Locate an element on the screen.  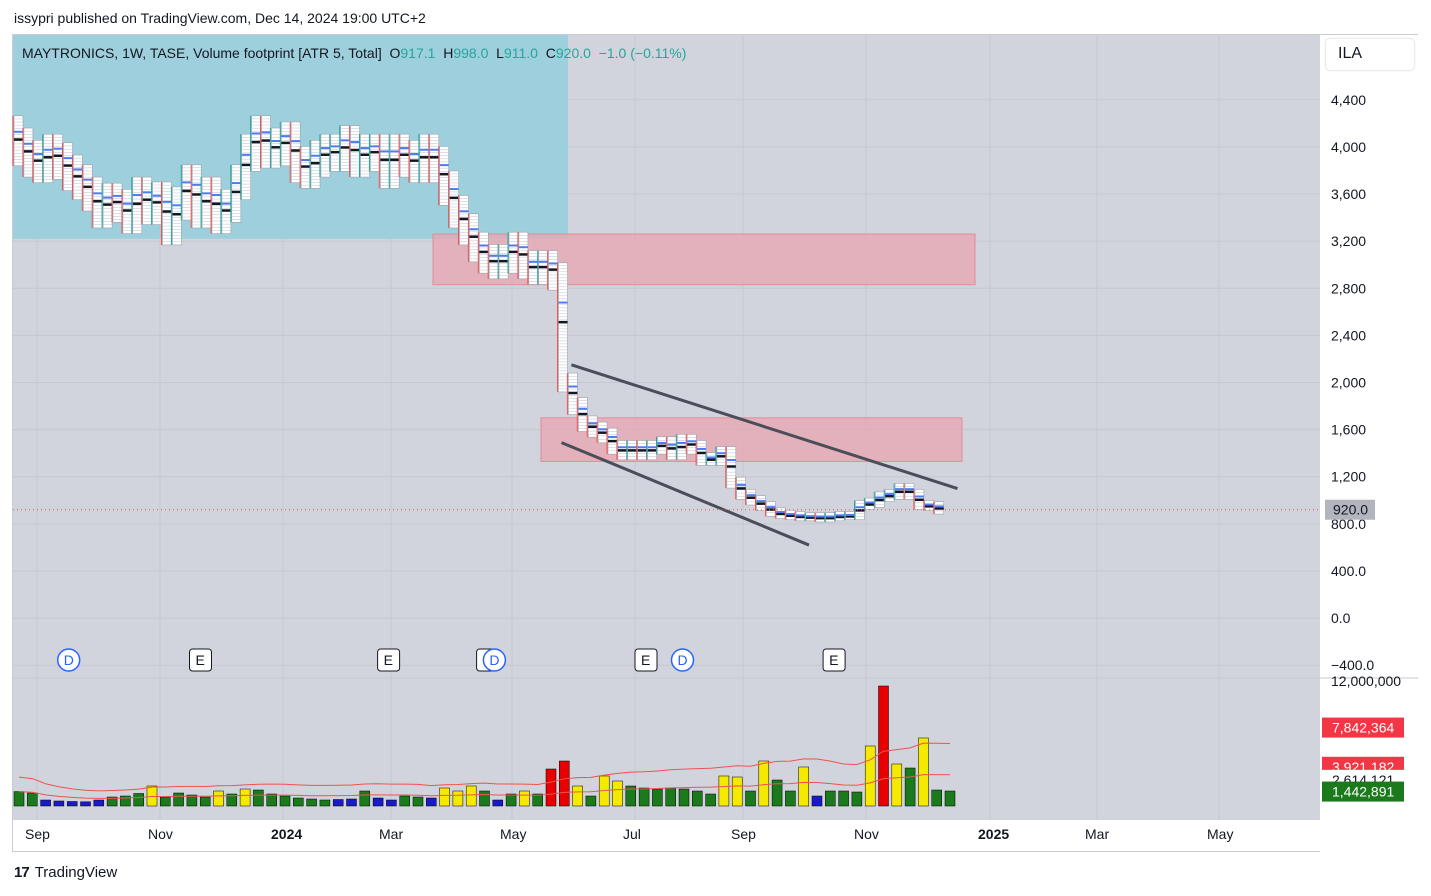
volume-value-badge is located at coordinates (1363, 727).